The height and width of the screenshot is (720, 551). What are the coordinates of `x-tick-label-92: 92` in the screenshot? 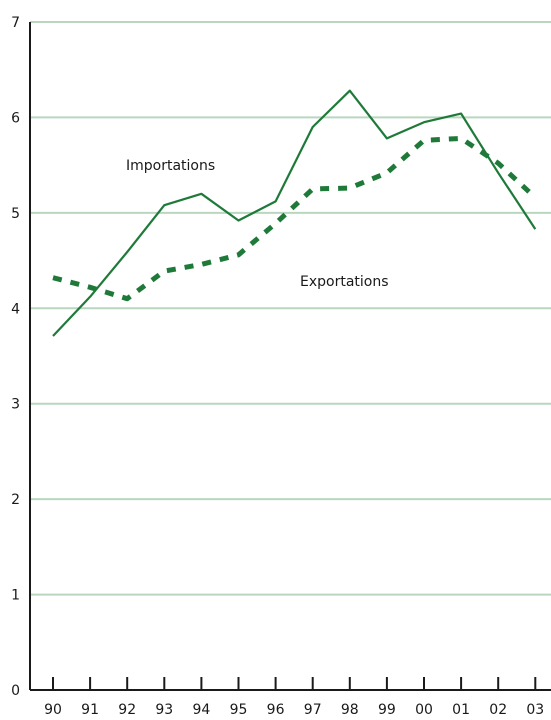 It's located at (127, 710).